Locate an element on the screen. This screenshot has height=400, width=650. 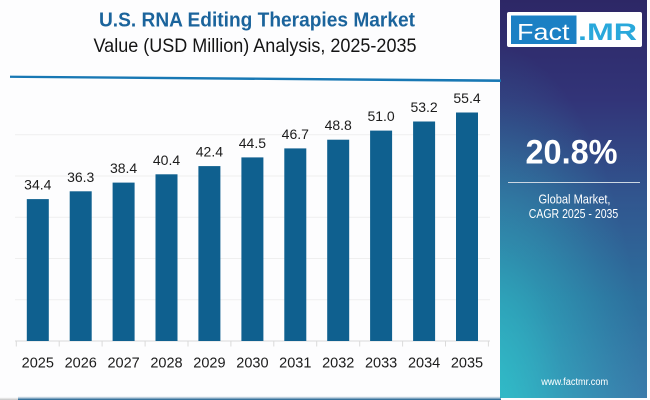
svg-text: 38.4 is located at coordinates (123, 168).